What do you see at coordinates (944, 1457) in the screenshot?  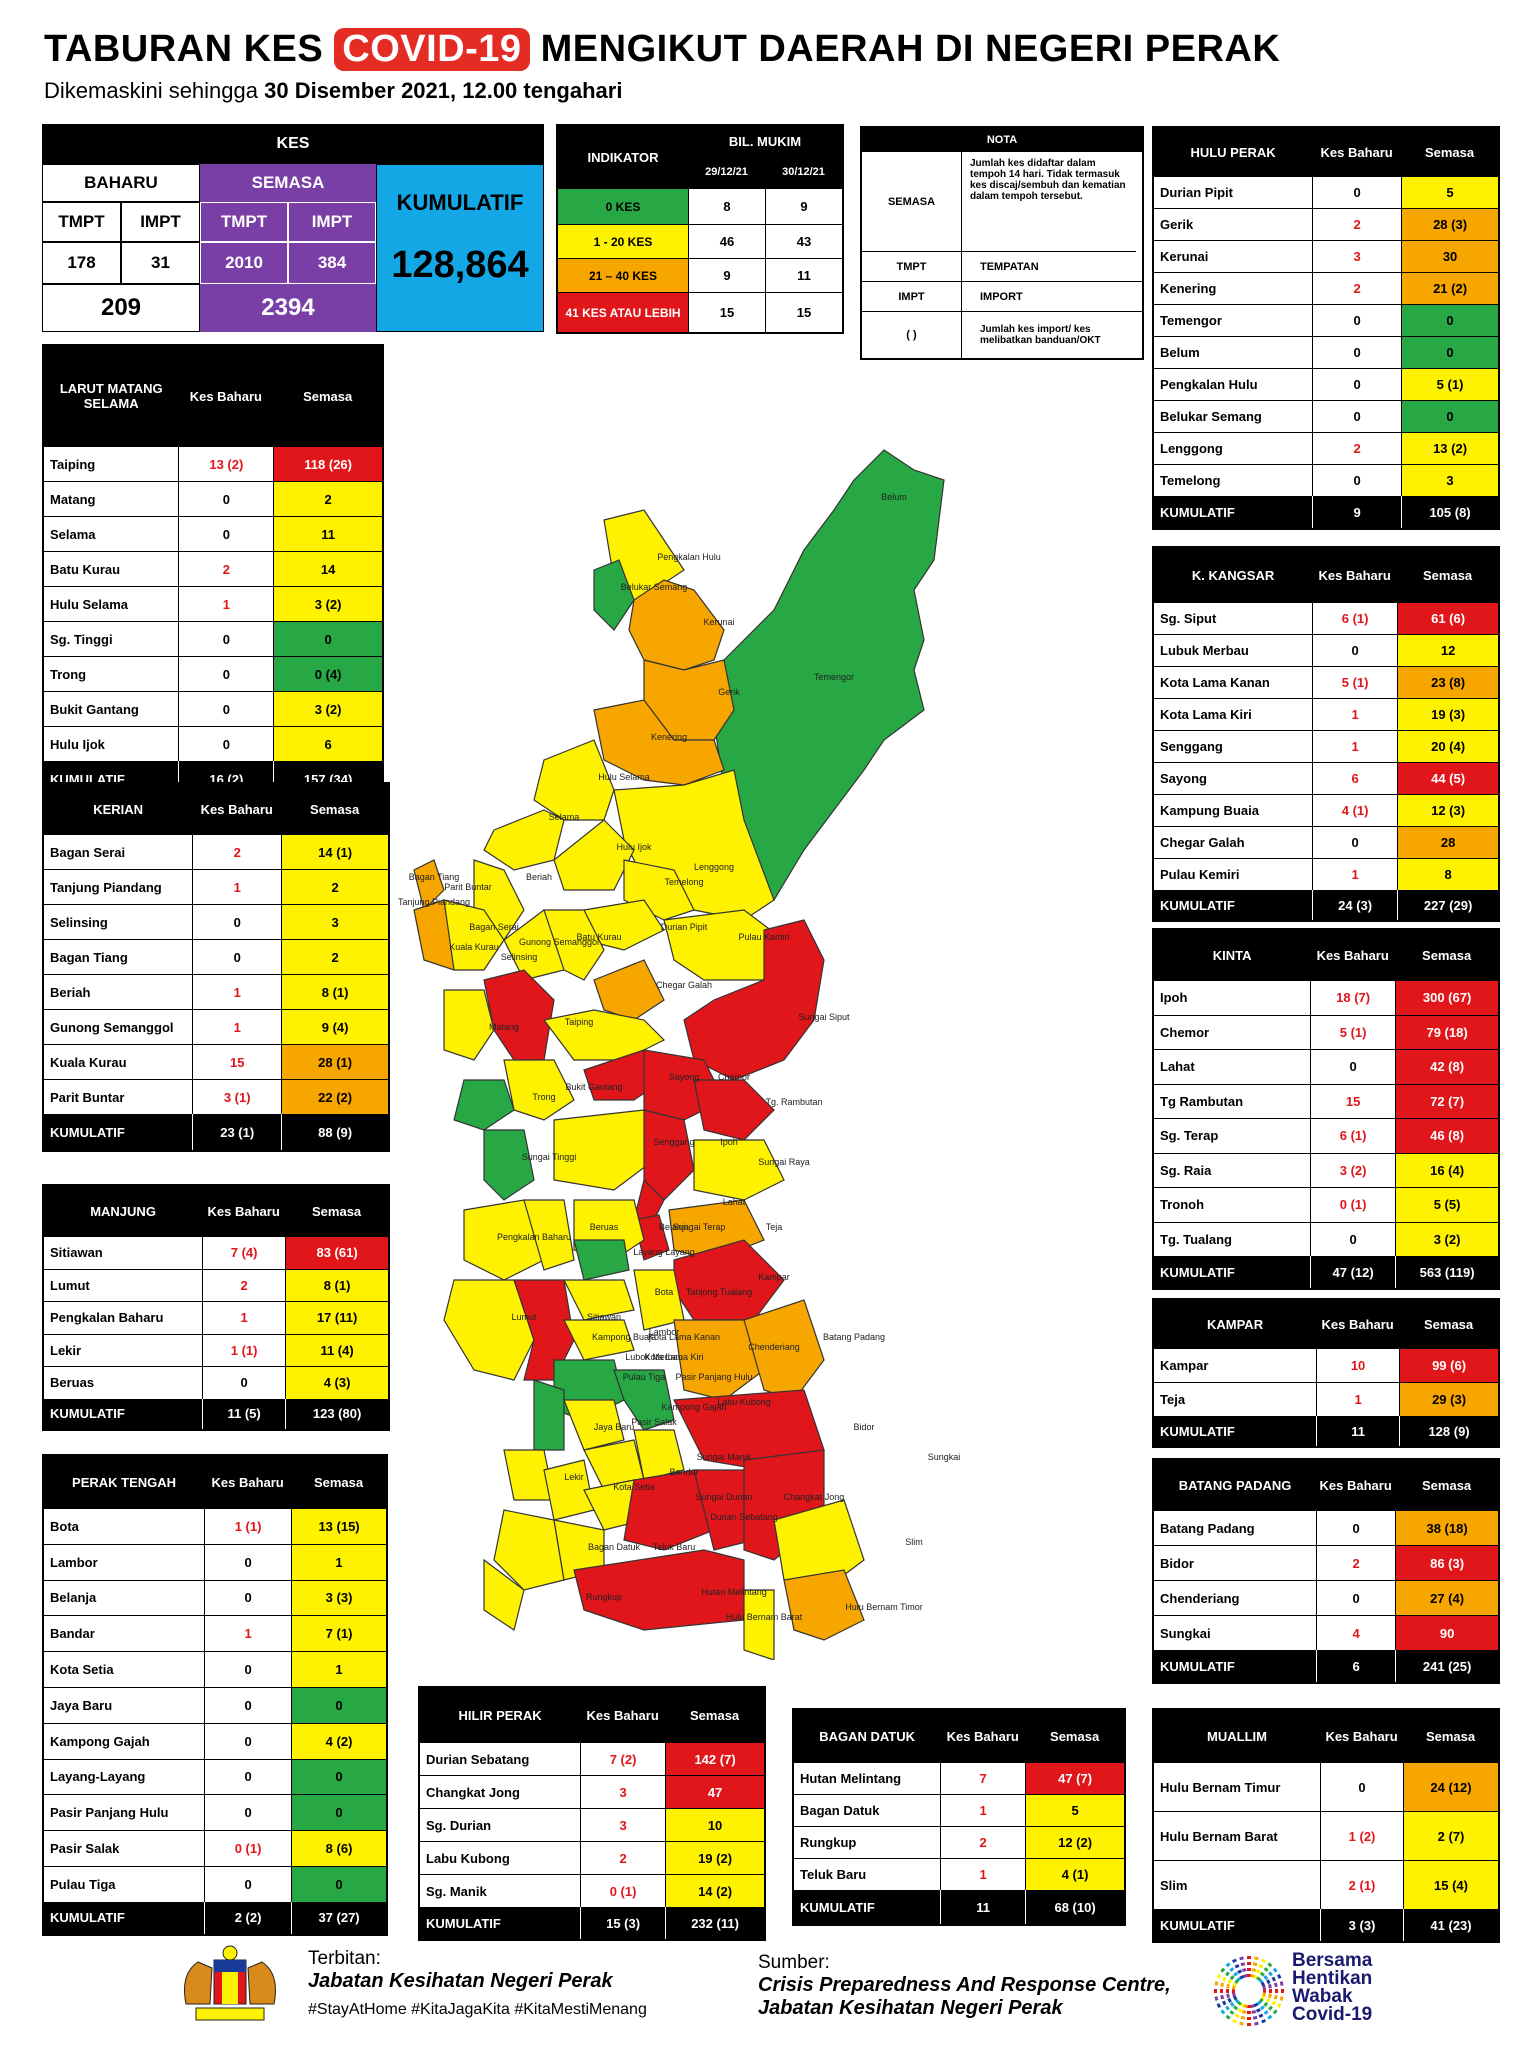 I see `map-label: Sungkai` at bounding box center [944, 1457].